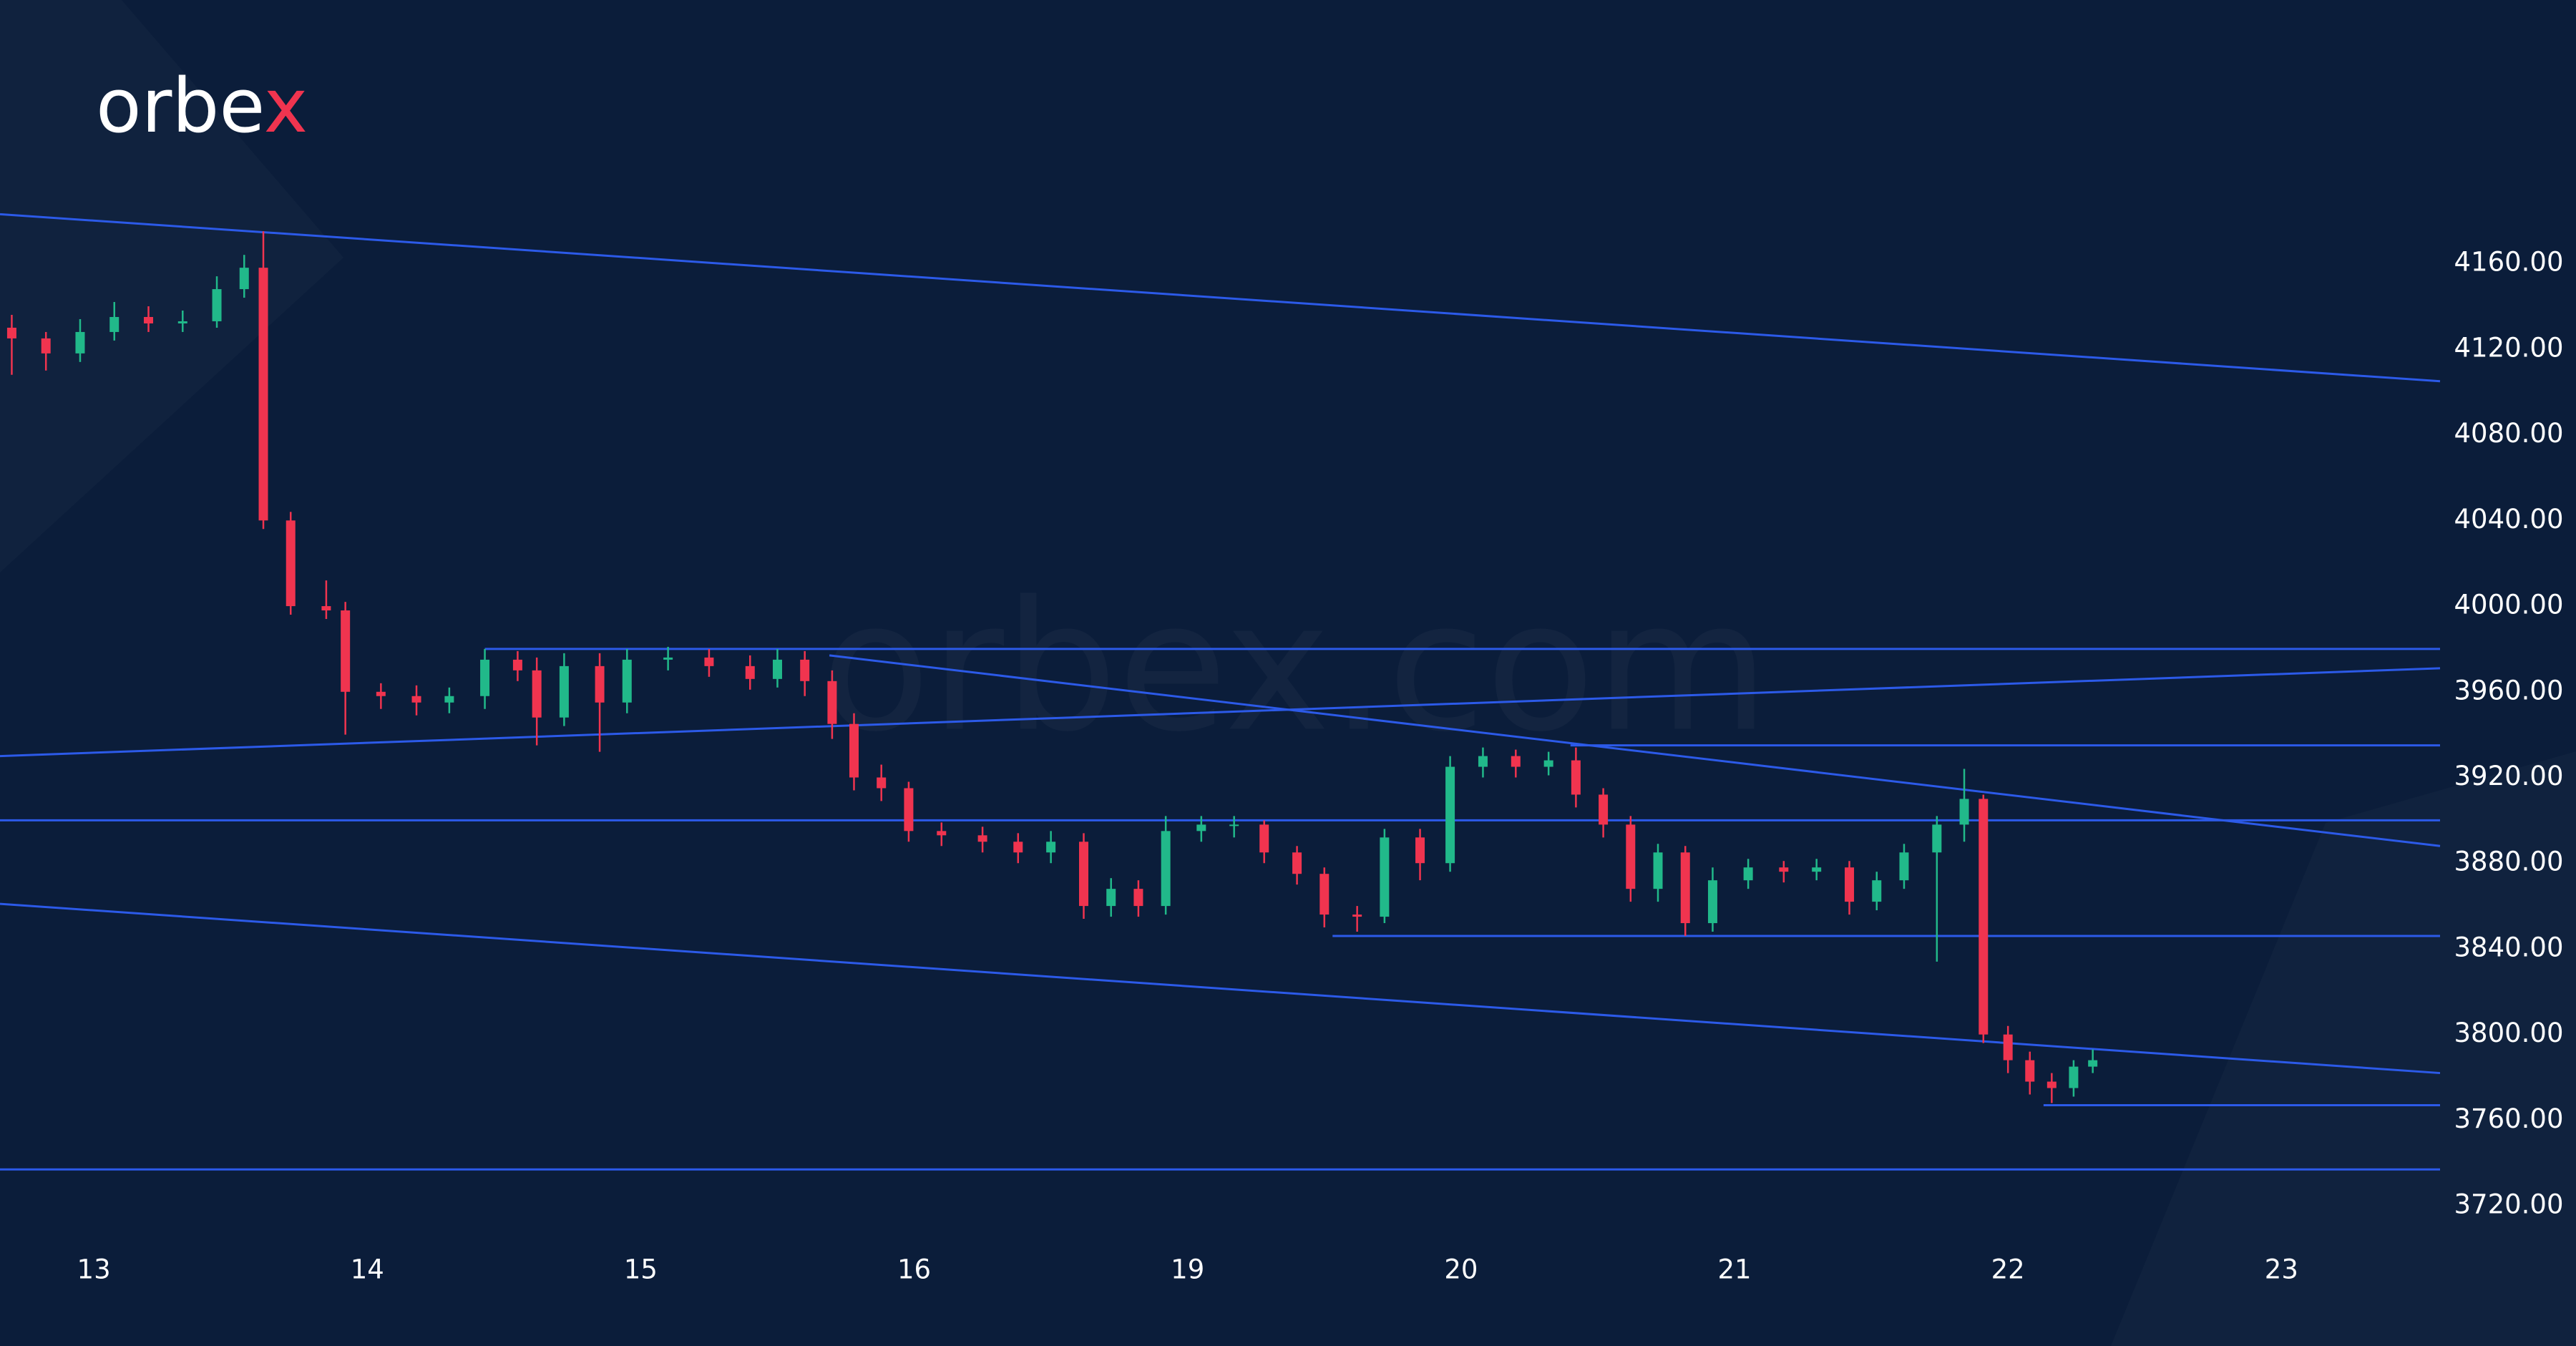 The height and width of the screenshot is (1346, 2576). Describe the element at coordinates (1734, 1269) in the screenshot. I see `x-tick-label: 21` at that location.